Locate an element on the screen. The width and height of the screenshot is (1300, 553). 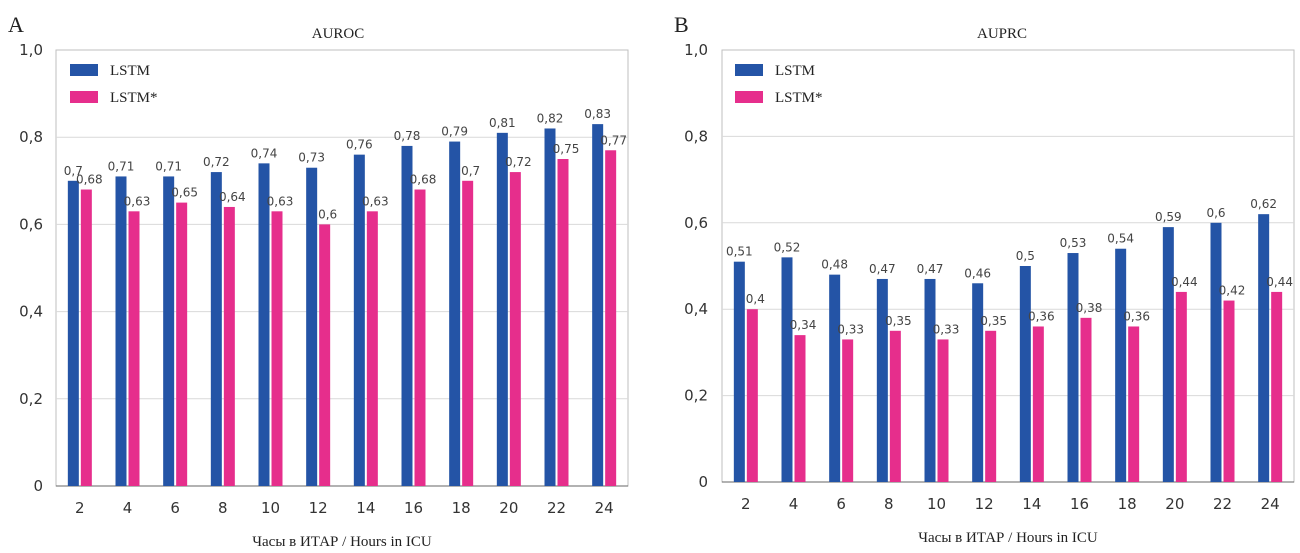
data-label: 0,34 is located at coordinates (803, 325).